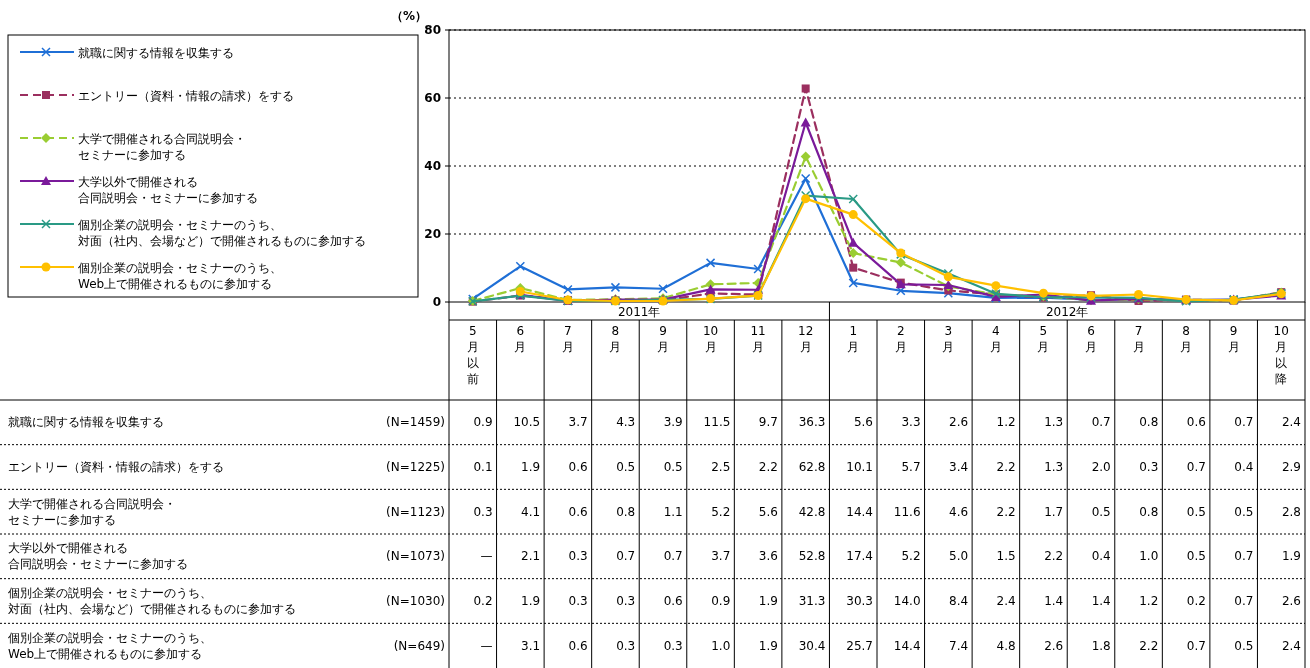 Image resolution: width=1310 pixels, height=668 pixels. Describe the element at coordinates (1043, 339) in the screenshot. I see `x-tick-label: 5月` at that location.